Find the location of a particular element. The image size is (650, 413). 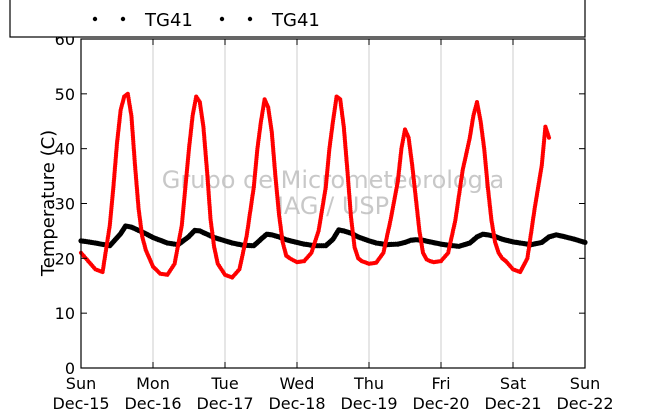

x-tick-label-day: Mon is located at coordinates (153, 383).